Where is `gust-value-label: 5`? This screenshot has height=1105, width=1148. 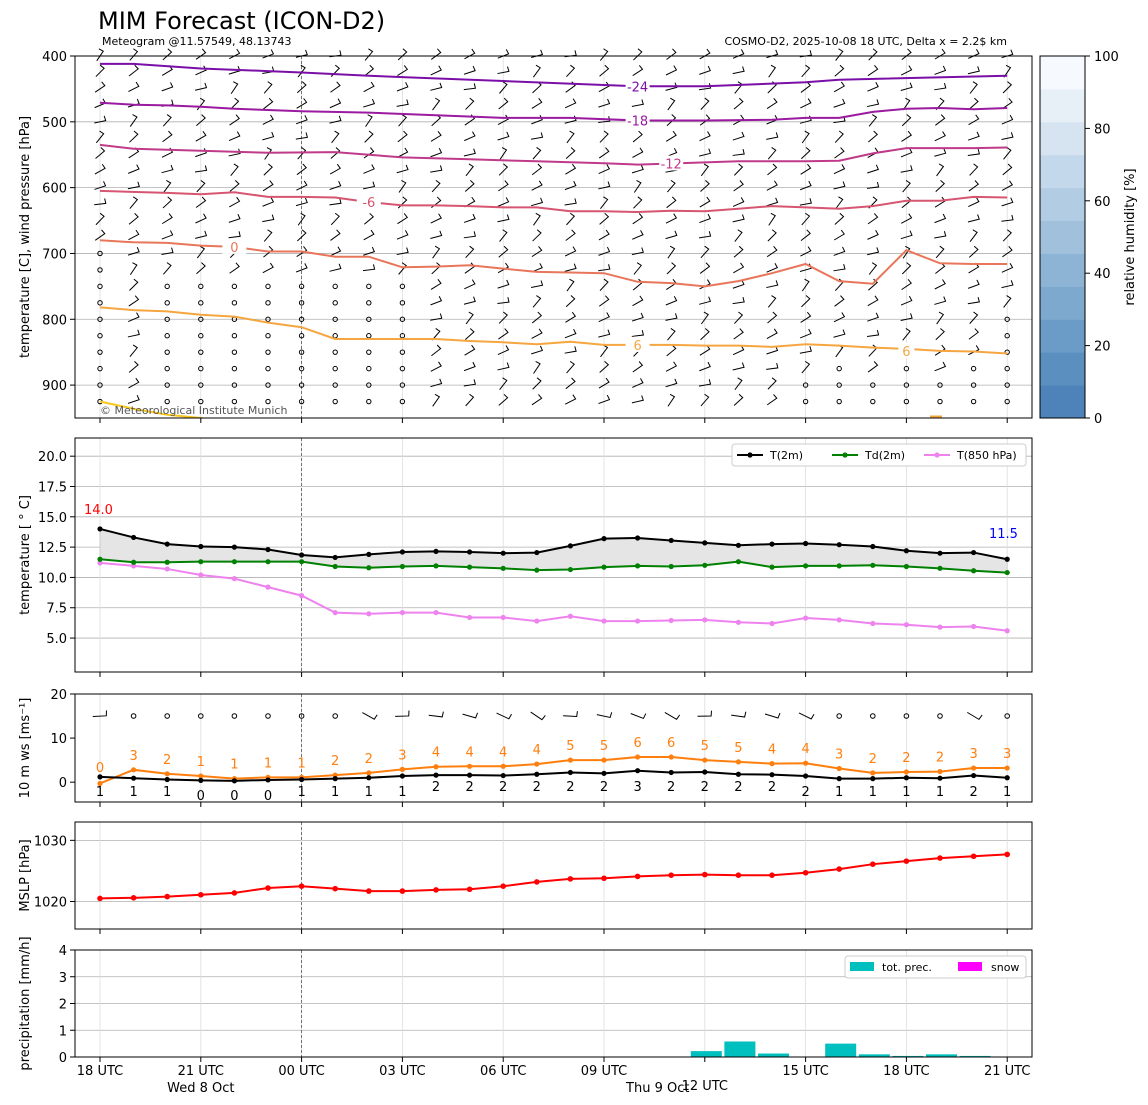
gust-value-label: 5 is located at coordinates (738, 748).